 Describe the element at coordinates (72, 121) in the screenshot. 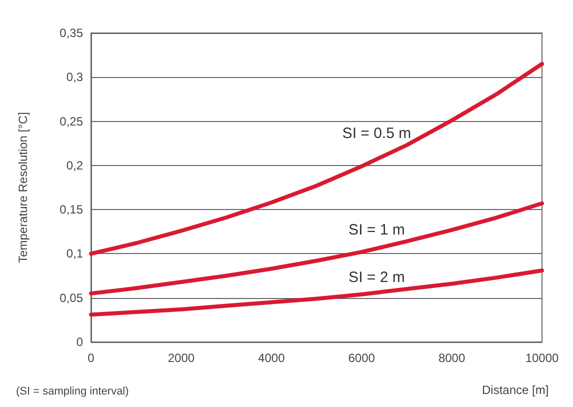

I see `y-tick-label: 0,25` at that location.